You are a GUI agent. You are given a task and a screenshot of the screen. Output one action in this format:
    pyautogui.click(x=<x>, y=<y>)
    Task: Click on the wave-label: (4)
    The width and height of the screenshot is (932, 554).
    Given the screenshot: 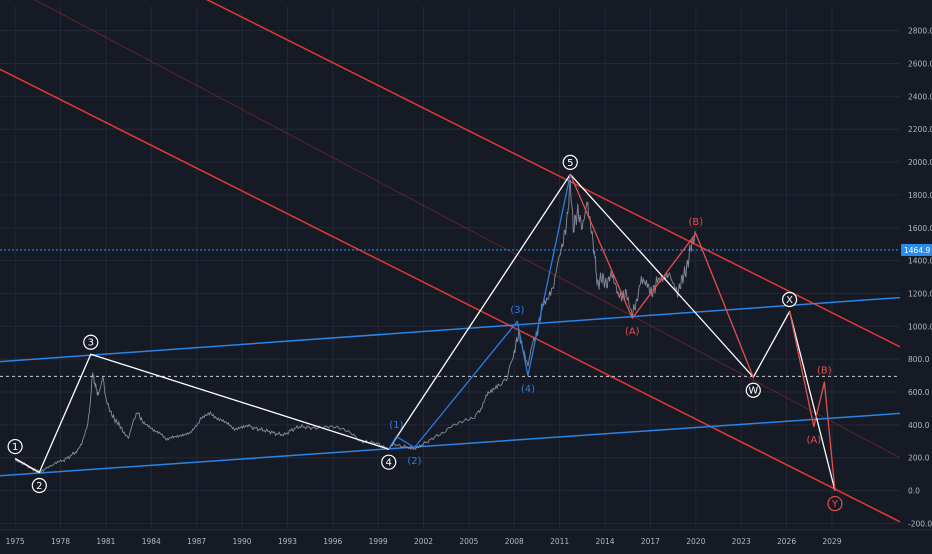 What is the action you would take?
    pyautogui.click(x=528, y=389)
    